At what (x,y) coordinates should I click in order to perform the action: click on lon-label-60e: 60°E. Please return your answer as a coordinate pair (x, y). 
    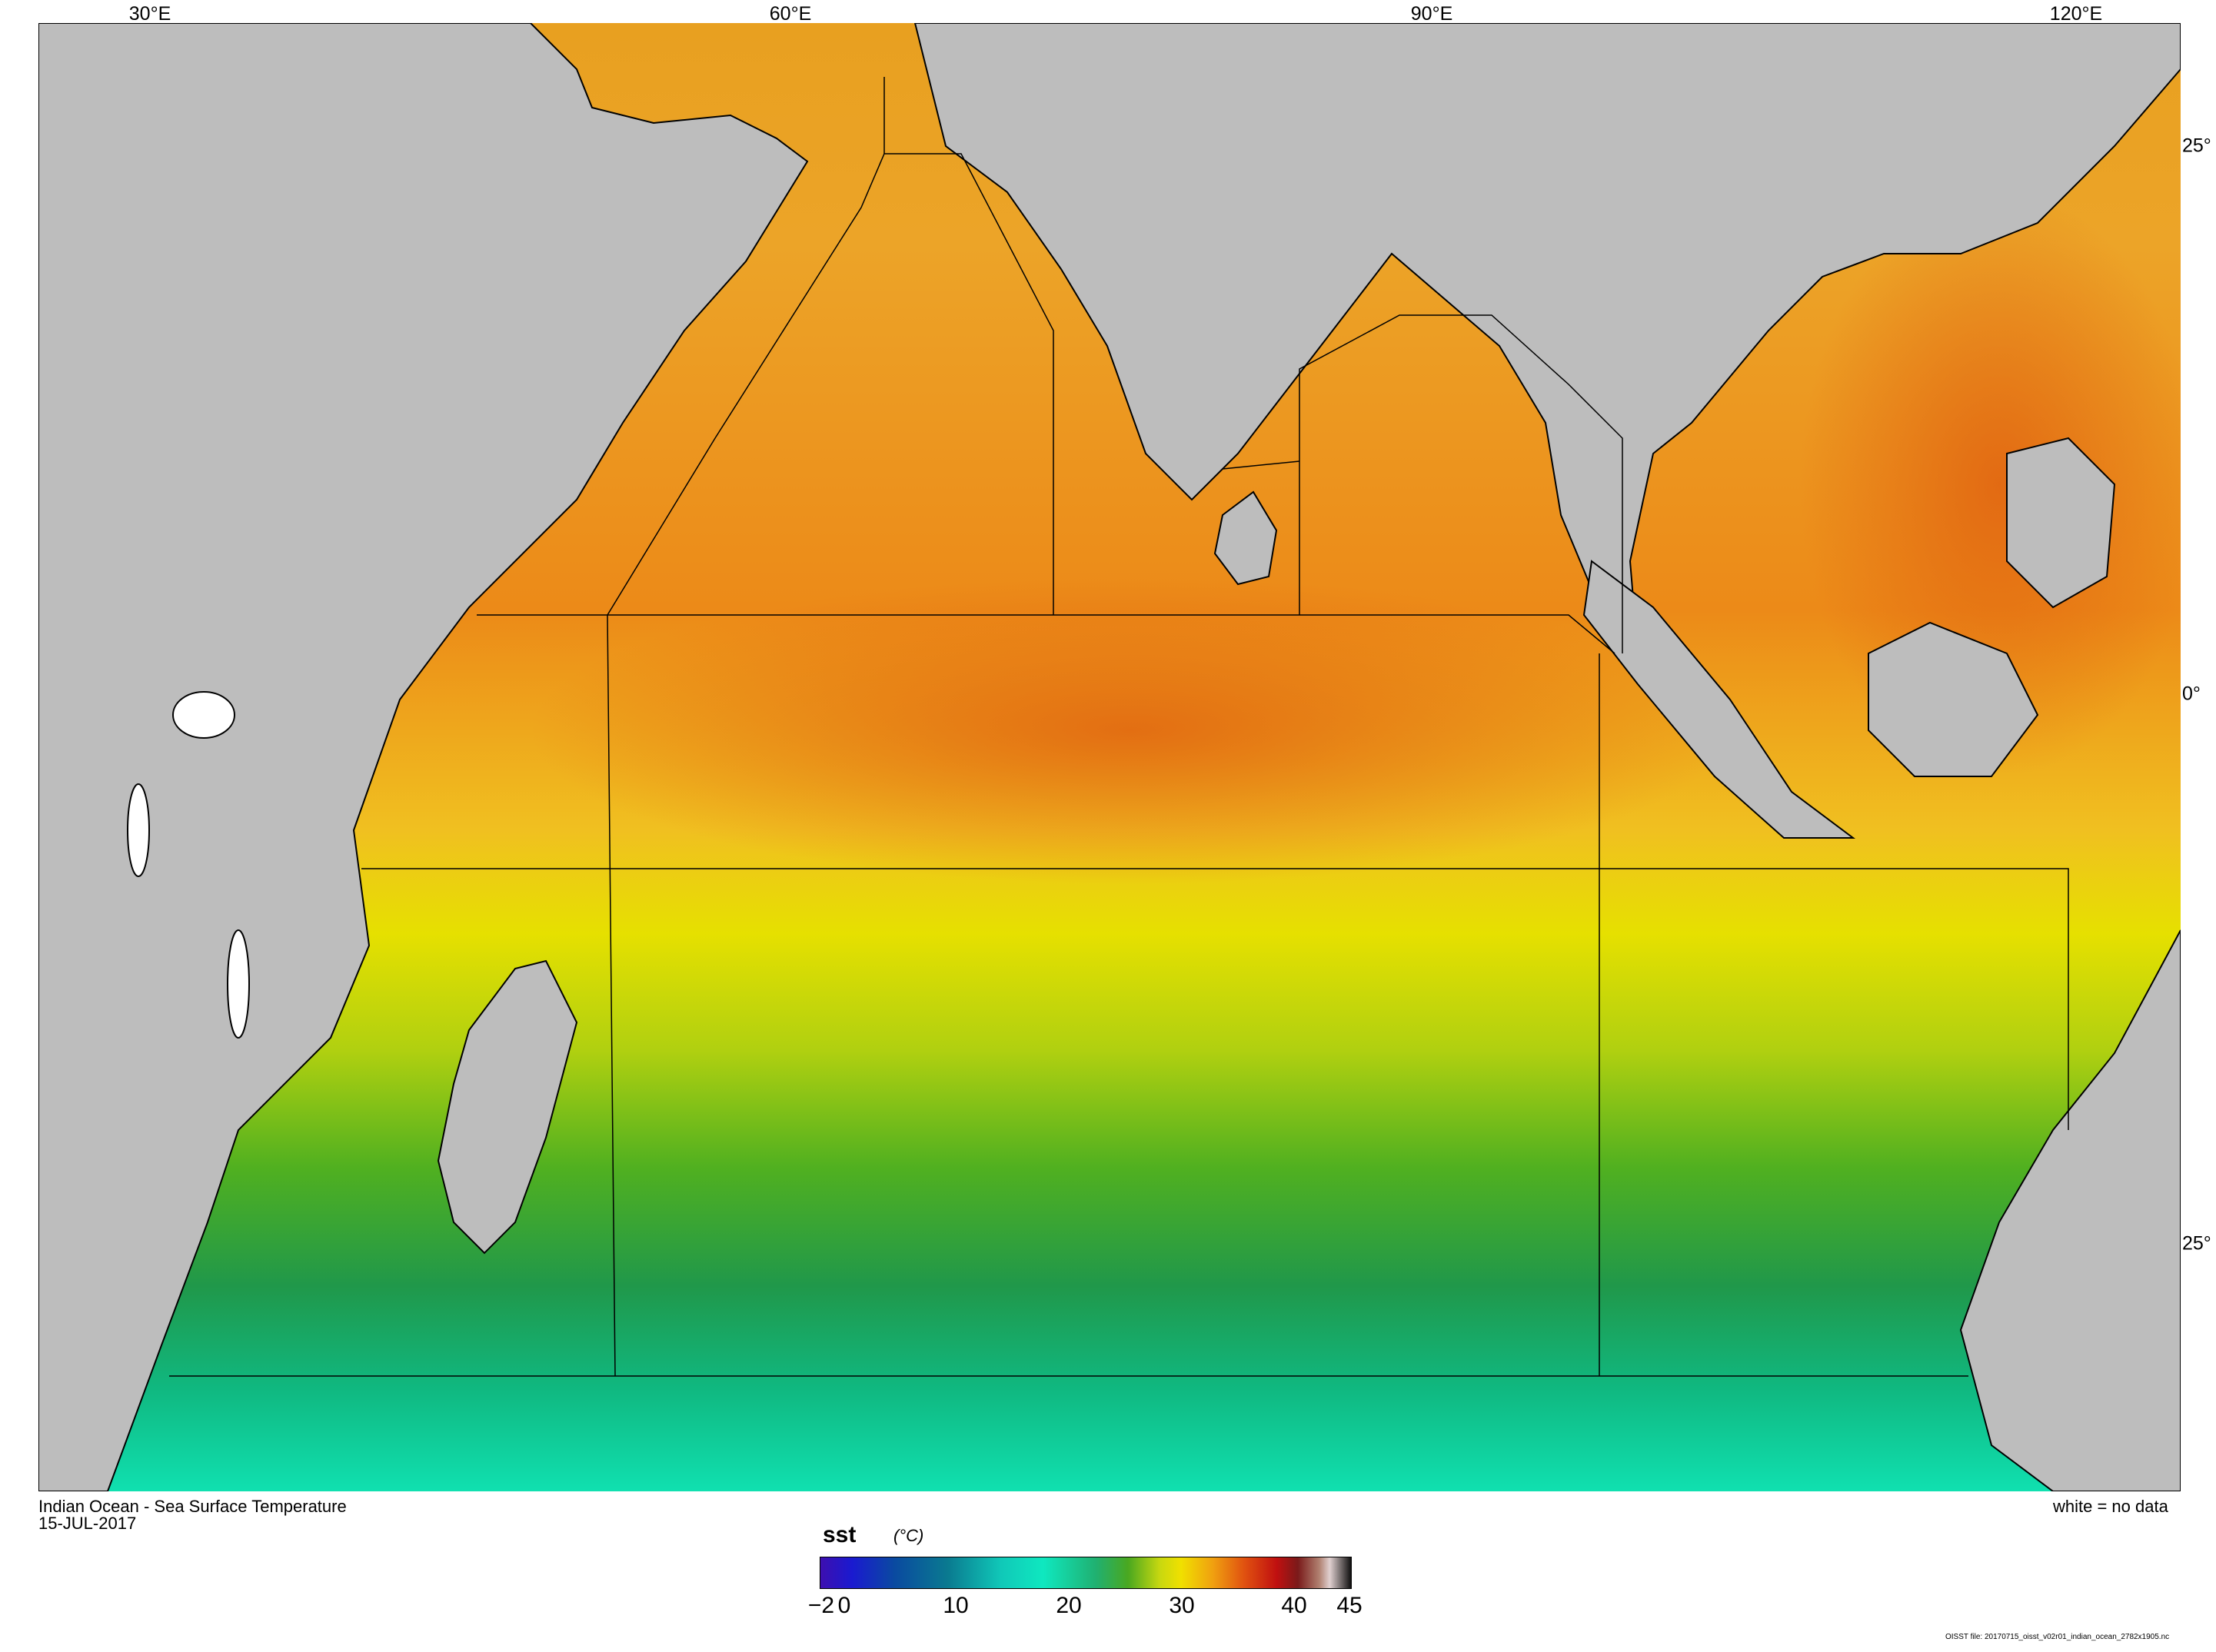
    Looking at the image, I should click on (791, 14).